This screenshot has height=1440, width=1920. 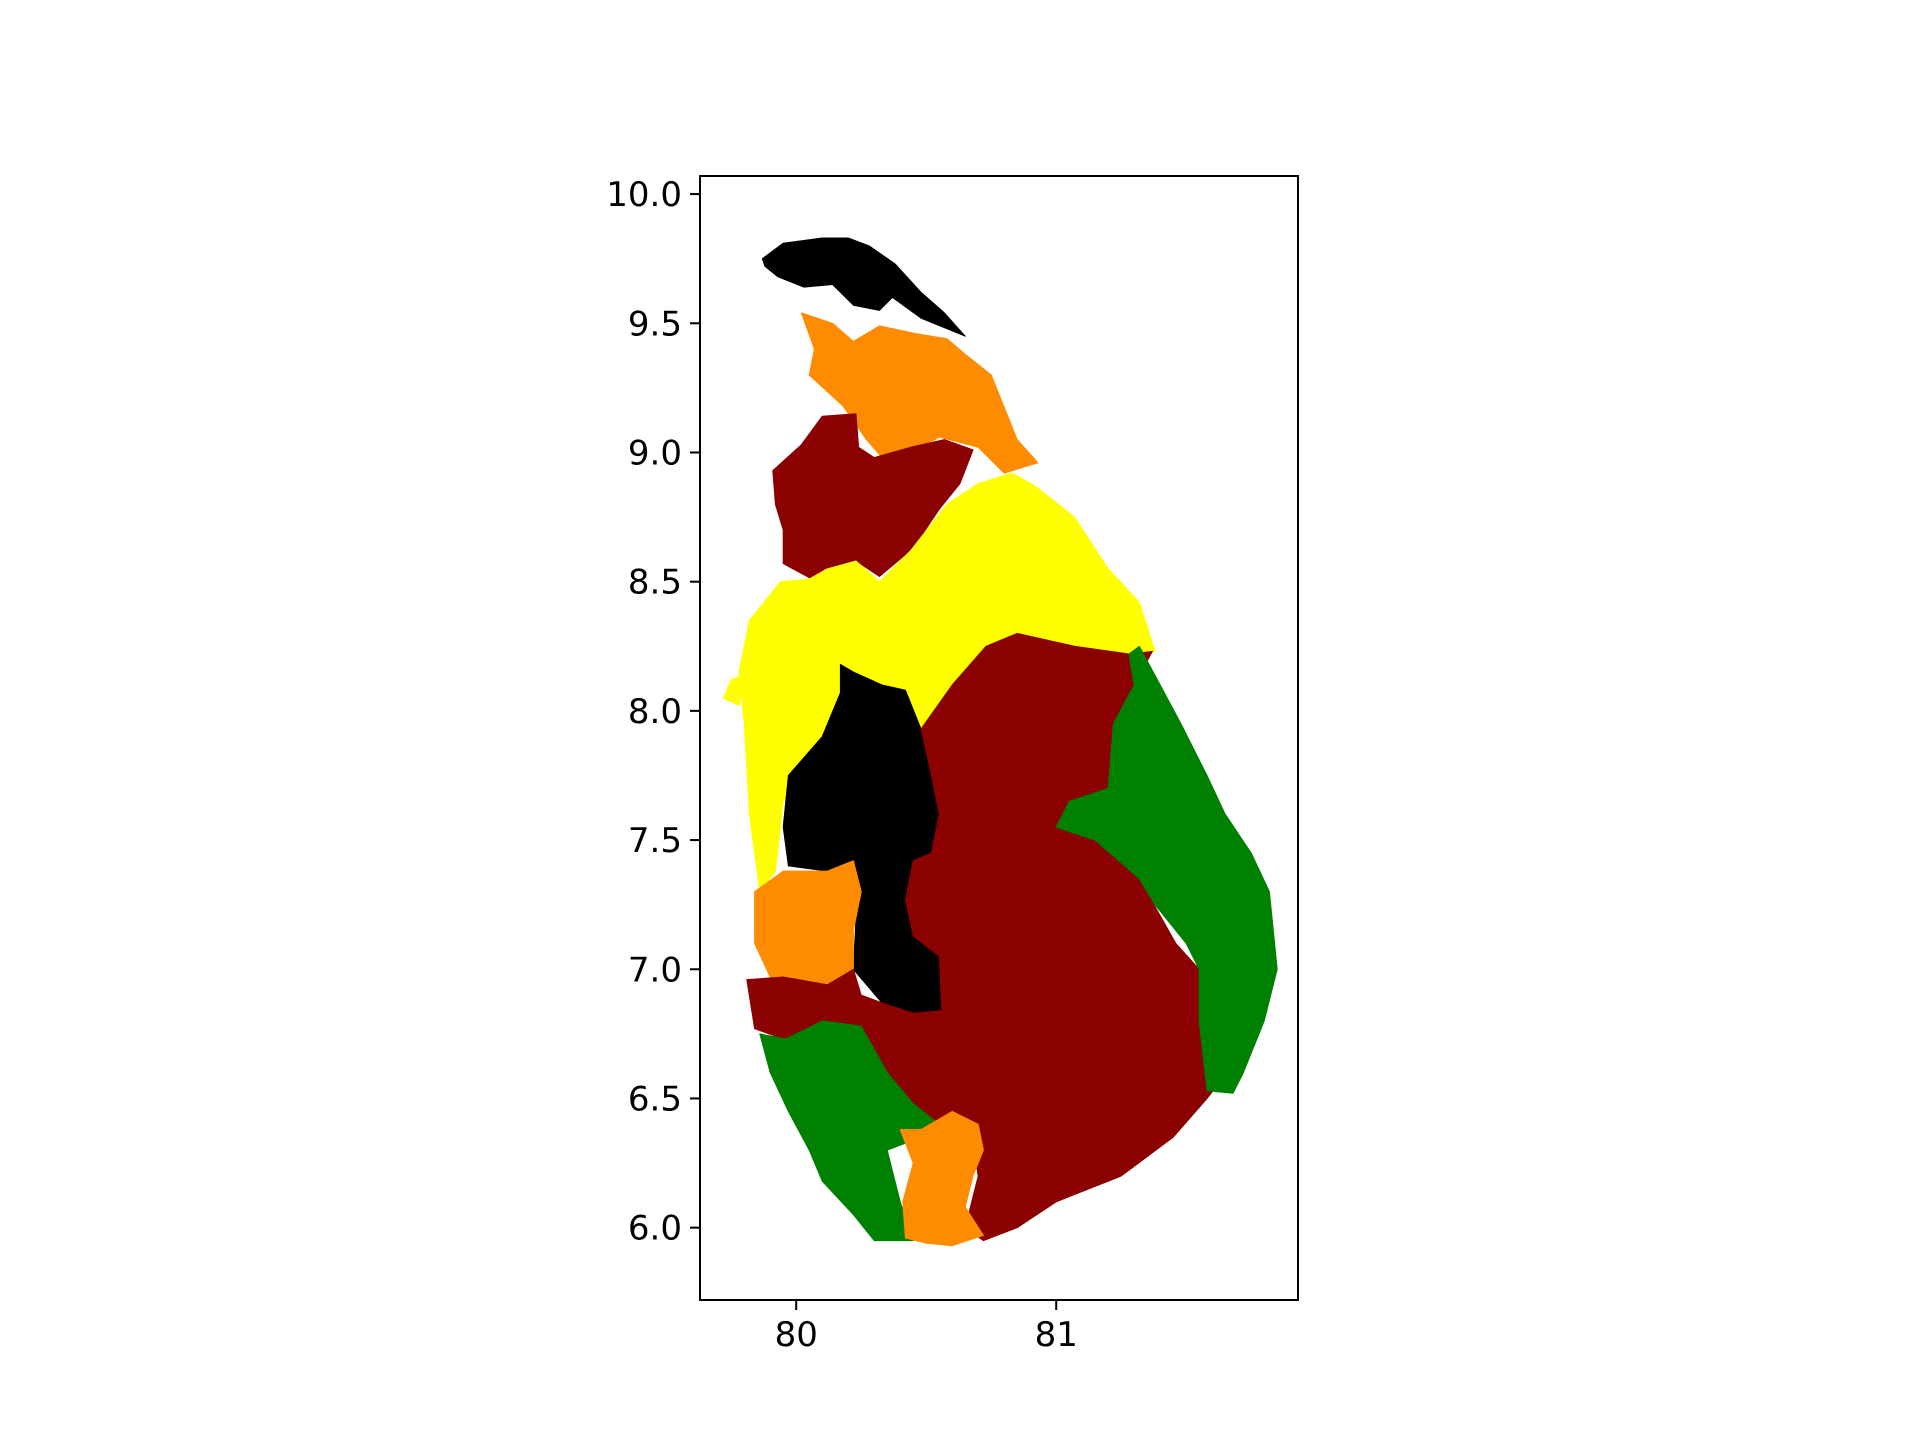 I want to click on y-tick-label: 9.5, so click(x=655, y=324).